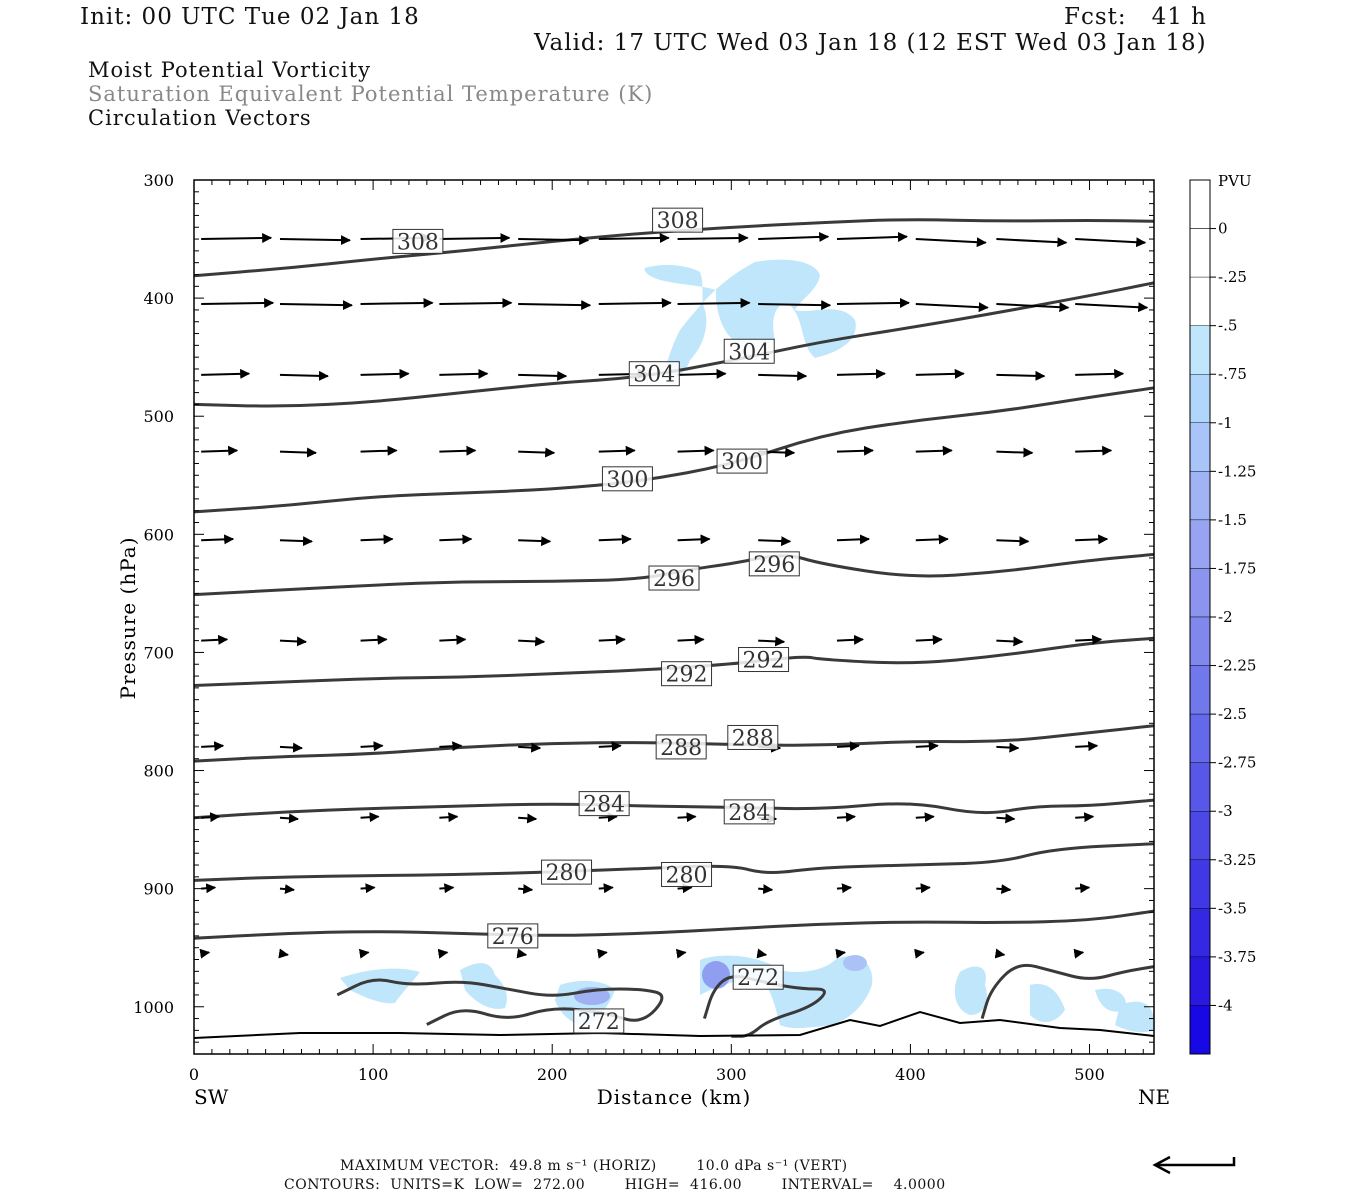 The image size is (1350, 1200). Describe the element at coordinates (1237, 471) in the screenshot. I see `colorbar-label: -1.25` at that location.